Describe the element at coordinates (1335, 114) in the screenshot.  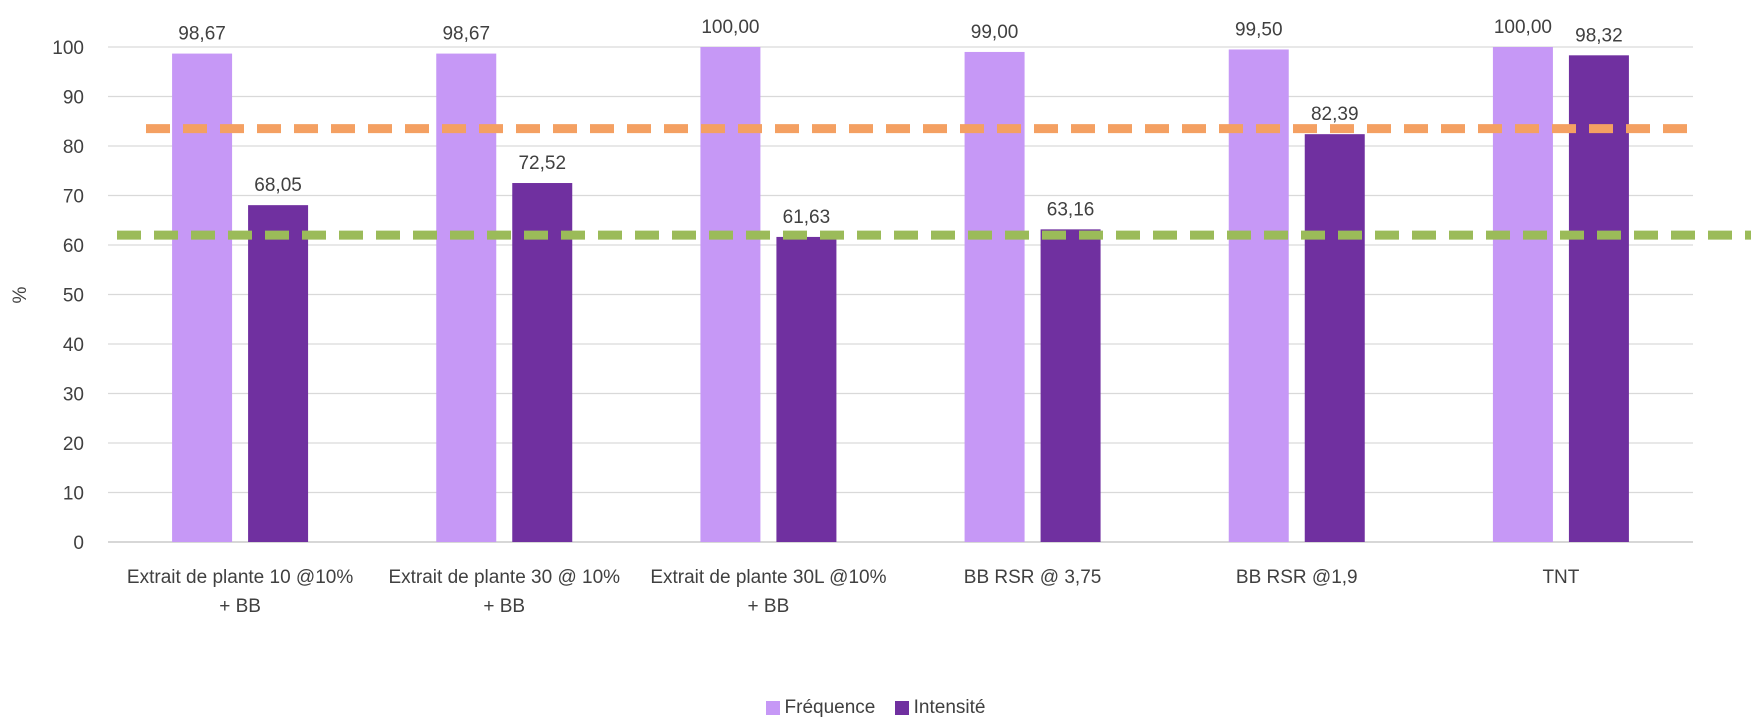
I see `data-label-intensite-4: 82,39` at that location.